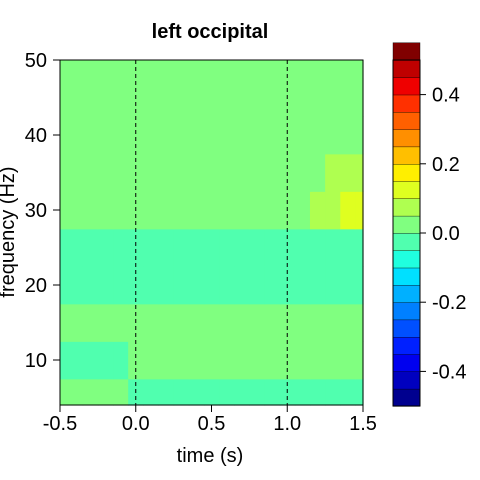 The height and width of the screenshot is (480, 480). What do you see at coordinates (449, 303) in the screenshot?
I see `colorbar-tick-label: -0.2` at bounding box center [449, 303].